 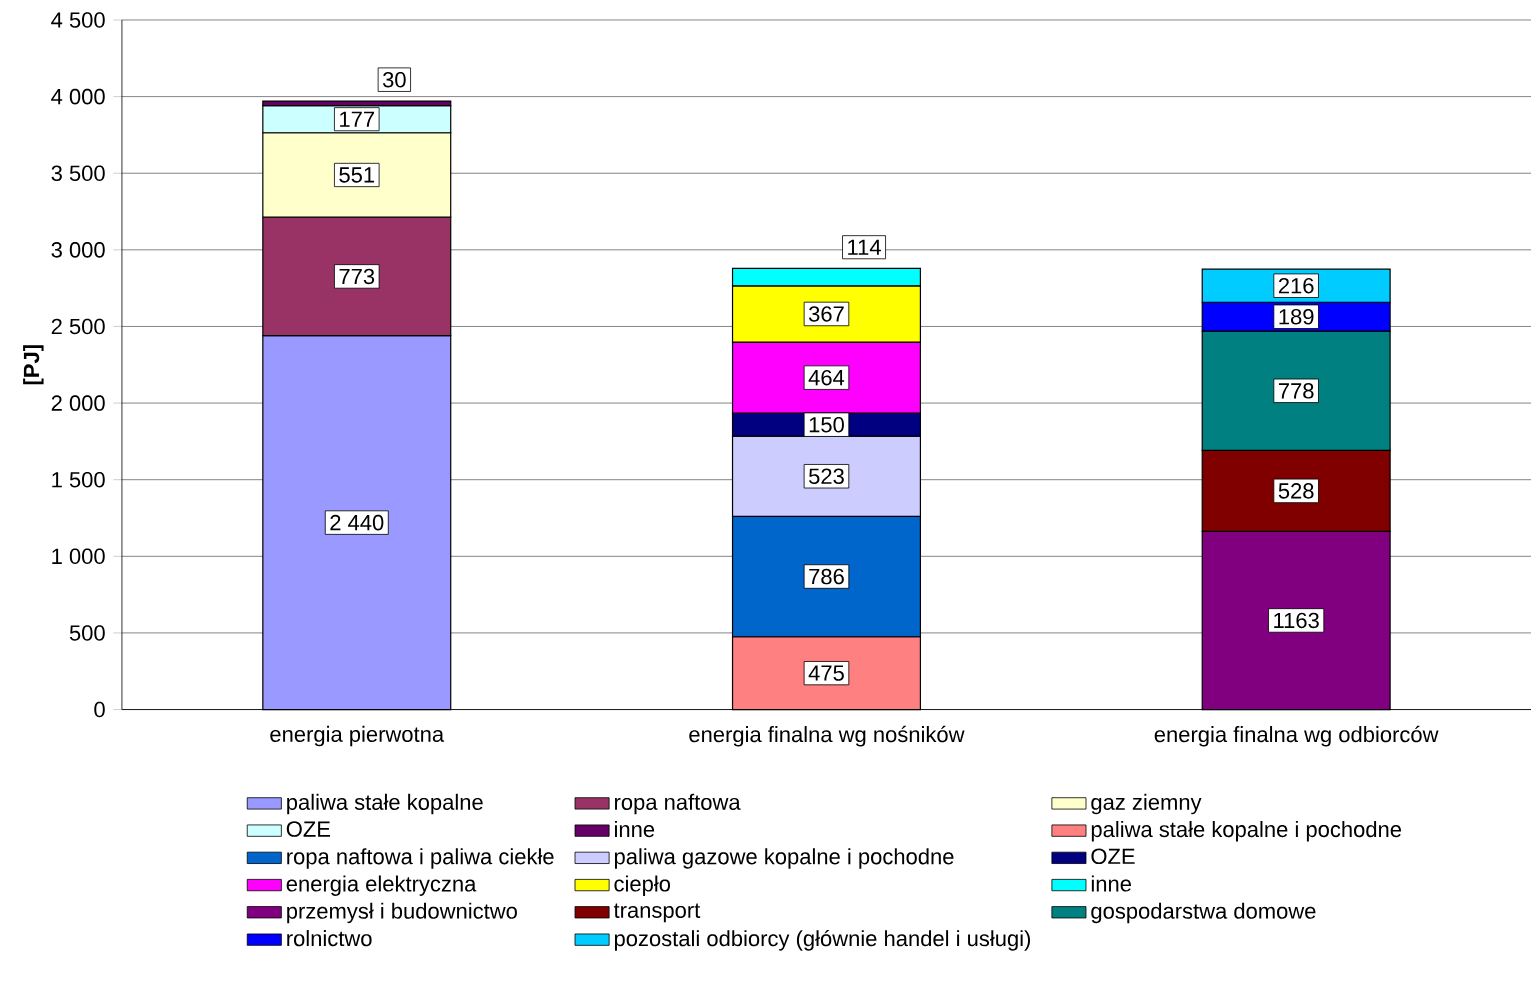 What do you see at coordinates (1296, 620) in the screenshot?
I see `data-label: 1163` at bounding box center [1296, 620].